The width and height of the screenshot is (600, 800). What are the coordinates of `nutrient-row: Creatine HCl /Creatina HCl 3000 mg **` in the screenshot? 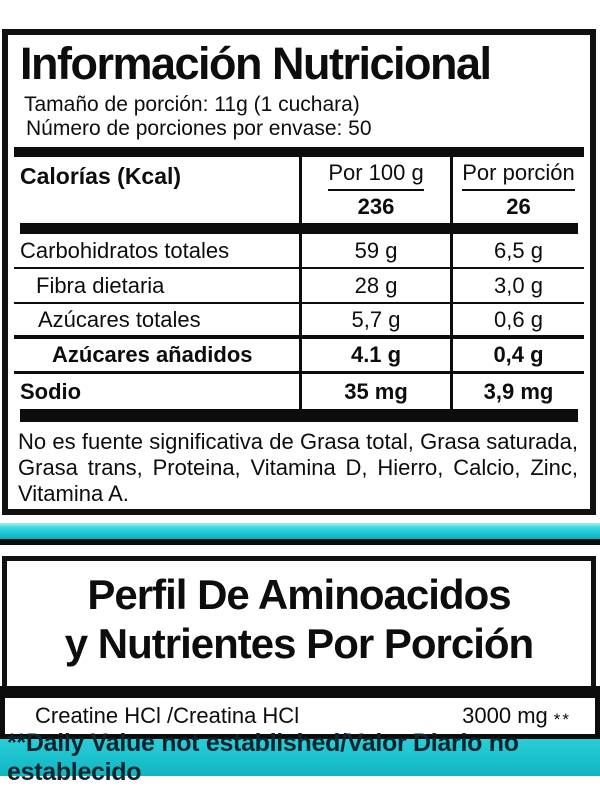 It's located at (300, 718).